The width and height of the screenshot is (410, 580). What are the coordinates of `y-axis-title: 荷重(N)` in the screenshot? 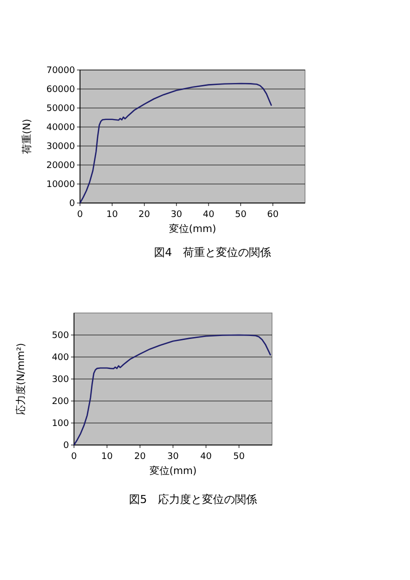 It's located at (27, 136).